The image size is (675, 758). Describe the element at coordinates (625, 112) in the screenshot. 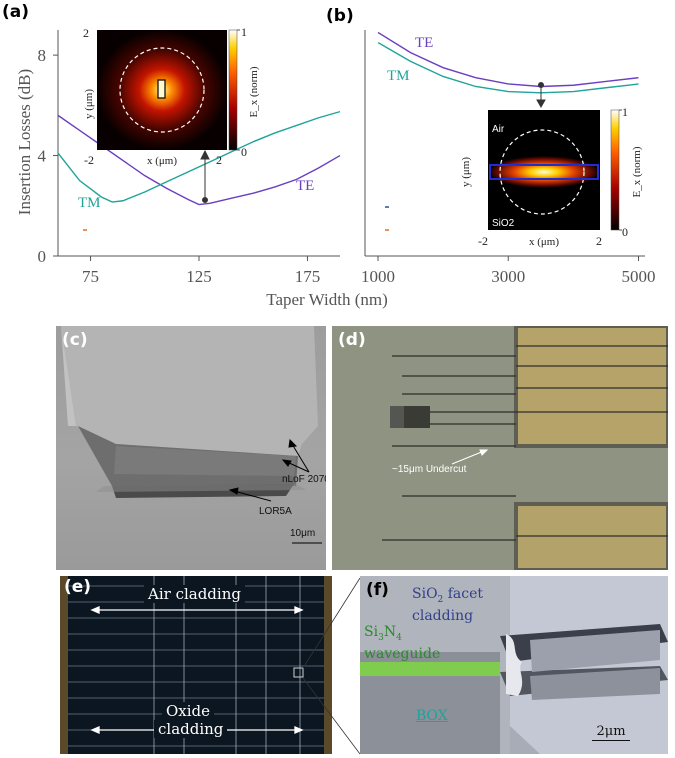

I see `inset-b-cbar-1: 1` at that location.